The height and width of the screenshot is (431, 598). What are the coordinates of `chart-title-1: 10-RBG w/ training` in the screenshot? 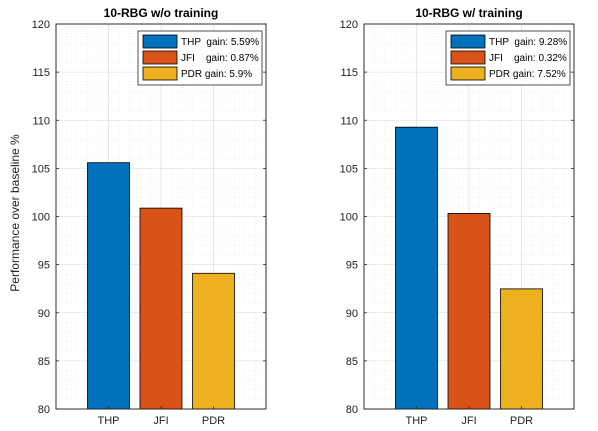 It's located at (468, 13).